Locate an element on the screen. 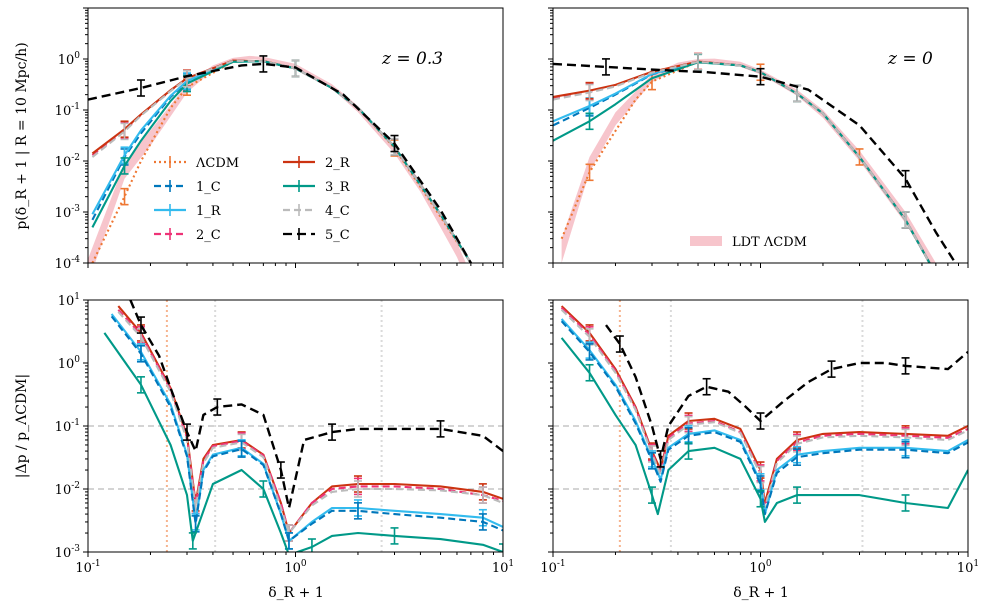 Image resolution: width=997 pixels, height=615 pixels. legend-label-3r: 3_R is located at coordinates (338, 187).